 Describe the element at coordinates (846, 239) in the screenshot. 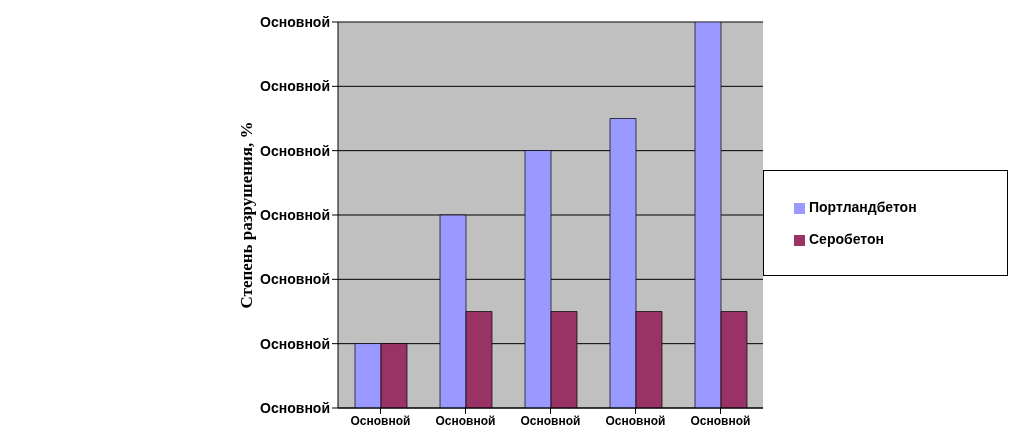

I see `legend-label: Серобетон` at that location.